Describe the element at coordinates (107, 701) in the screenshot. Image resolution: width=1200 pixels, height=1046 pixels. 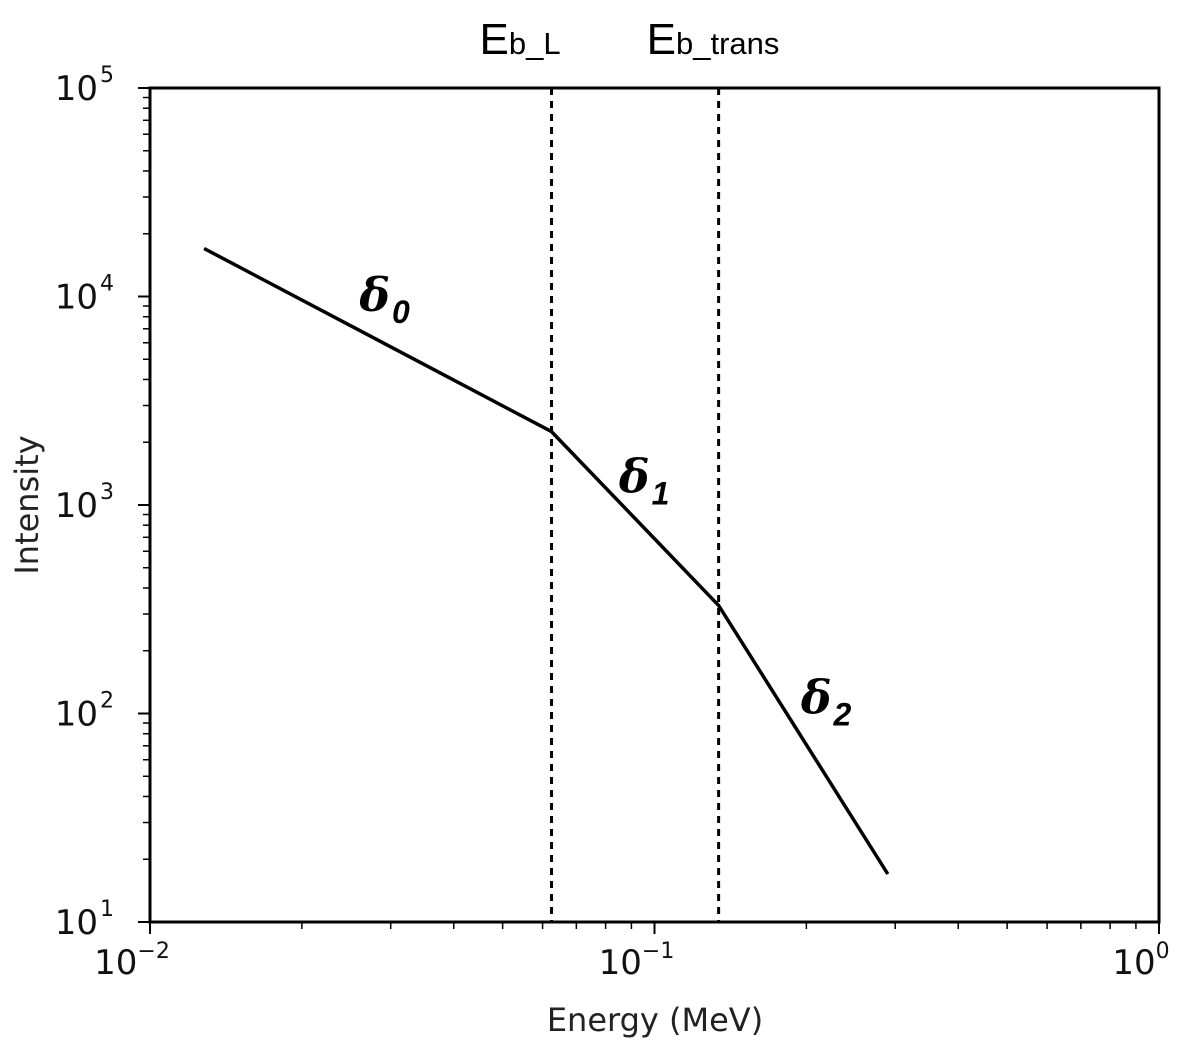
I see `y-tick-exponent: 2` at that location.